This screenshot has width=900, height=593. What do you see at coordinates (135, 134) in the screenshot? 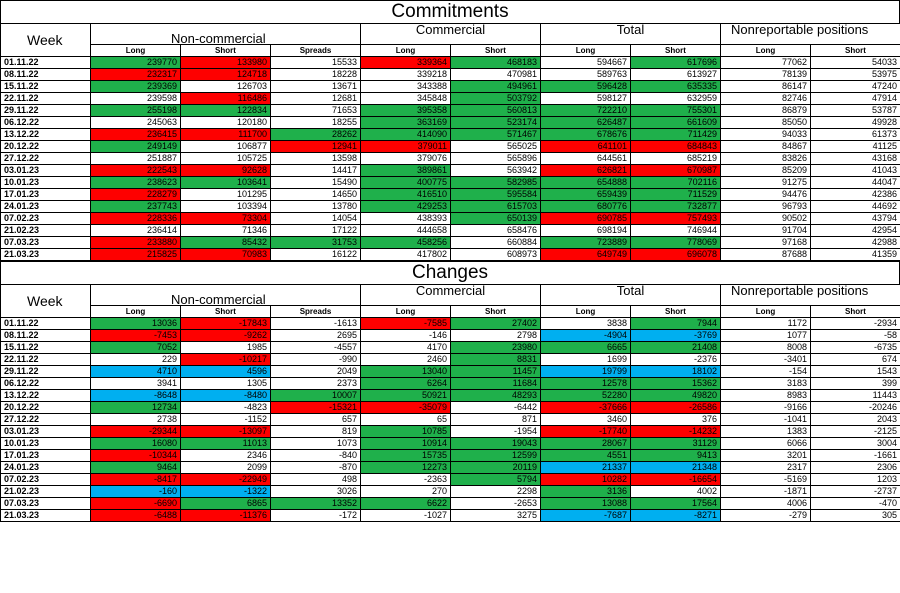
I see `value-cell: 236415` at bounding box center [135, 134].